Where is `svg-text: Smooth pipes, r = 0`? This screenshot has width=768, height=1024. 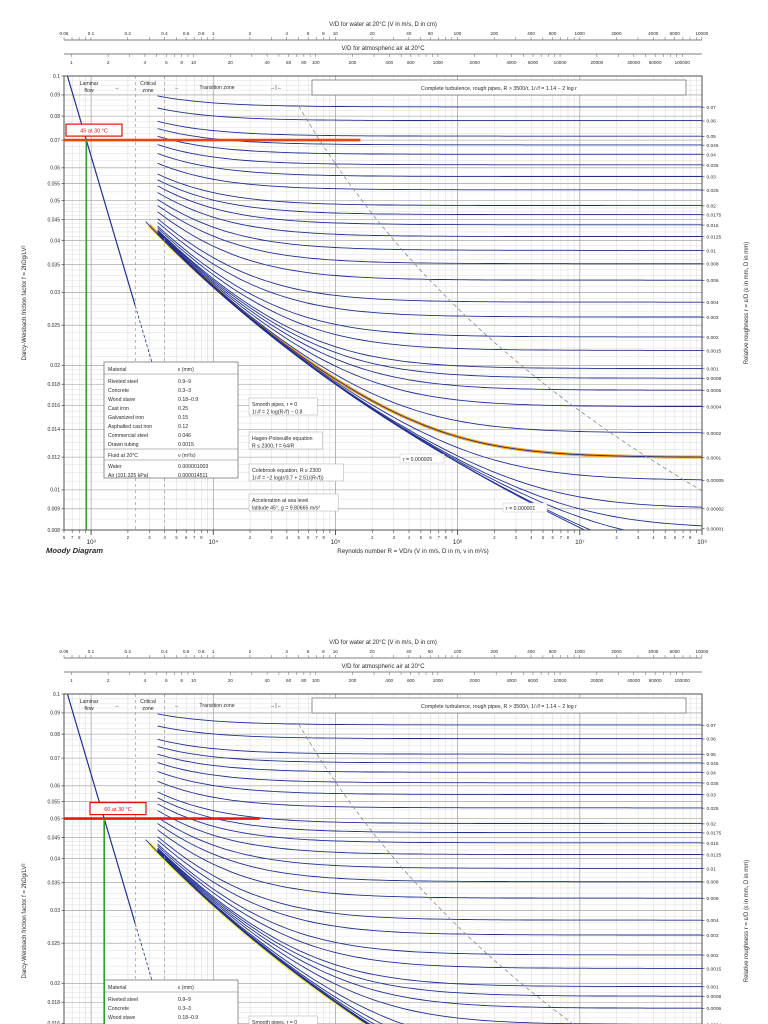
svg-text: Smooth pipes, r = 0 is located at coordinates (274, 1022).